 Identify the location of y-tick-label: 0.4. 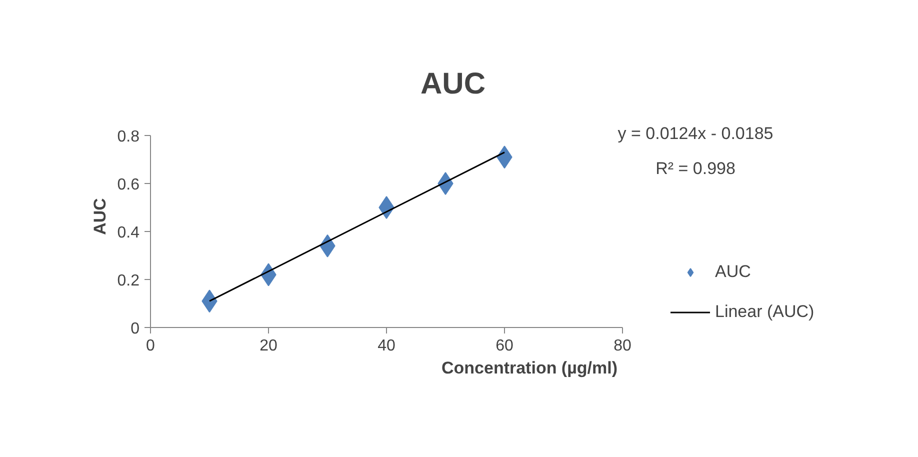
(128, 233).